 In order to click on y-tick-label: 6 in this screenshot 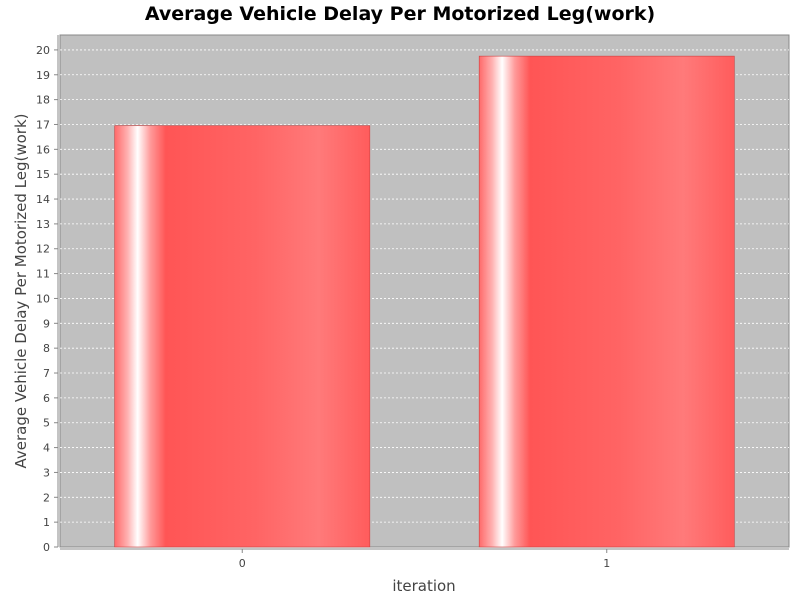, I will do `click(46, 398)`.